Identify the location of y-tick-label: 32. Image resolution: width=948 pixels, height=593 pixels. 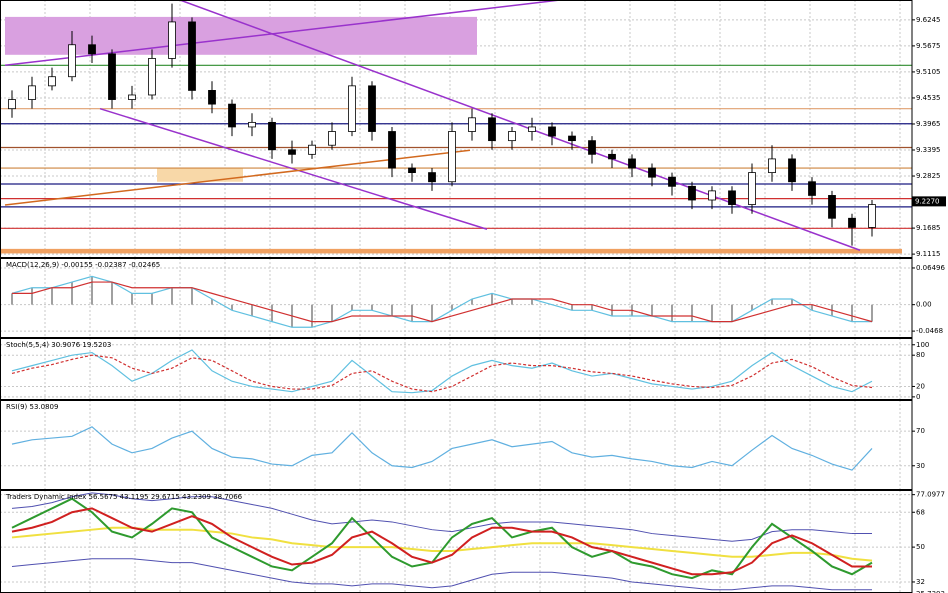
(920, 582).